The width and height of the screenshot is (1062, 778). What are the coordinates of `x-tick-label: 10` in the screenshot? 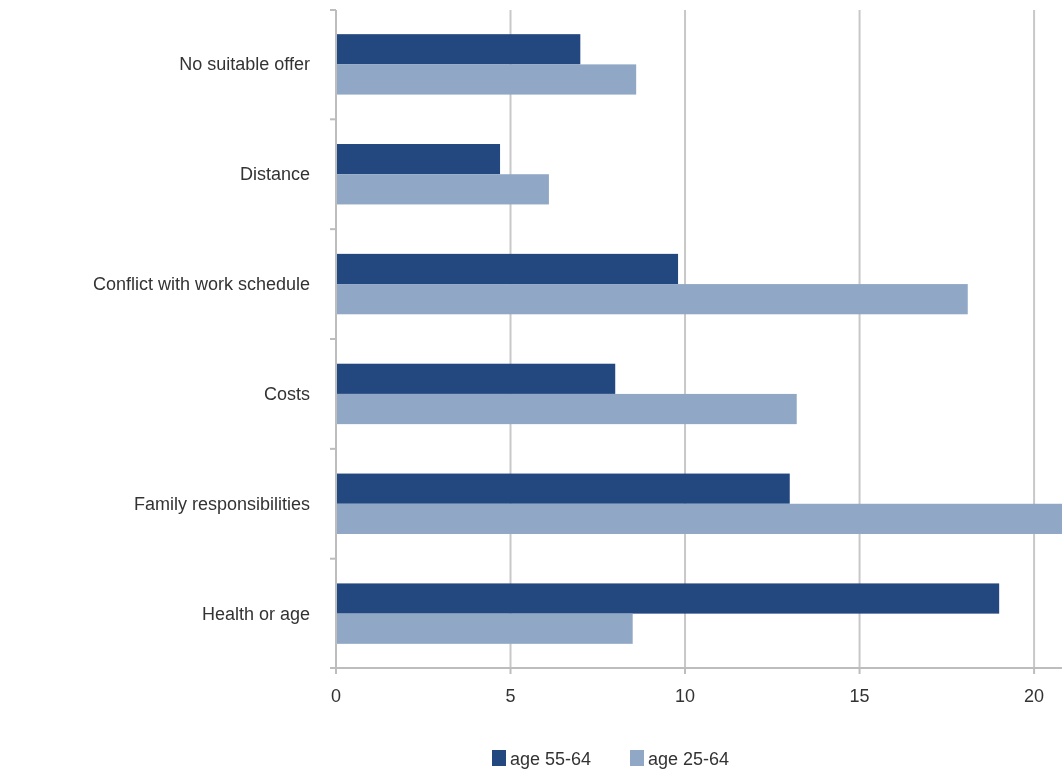 It's located at (685, 696).